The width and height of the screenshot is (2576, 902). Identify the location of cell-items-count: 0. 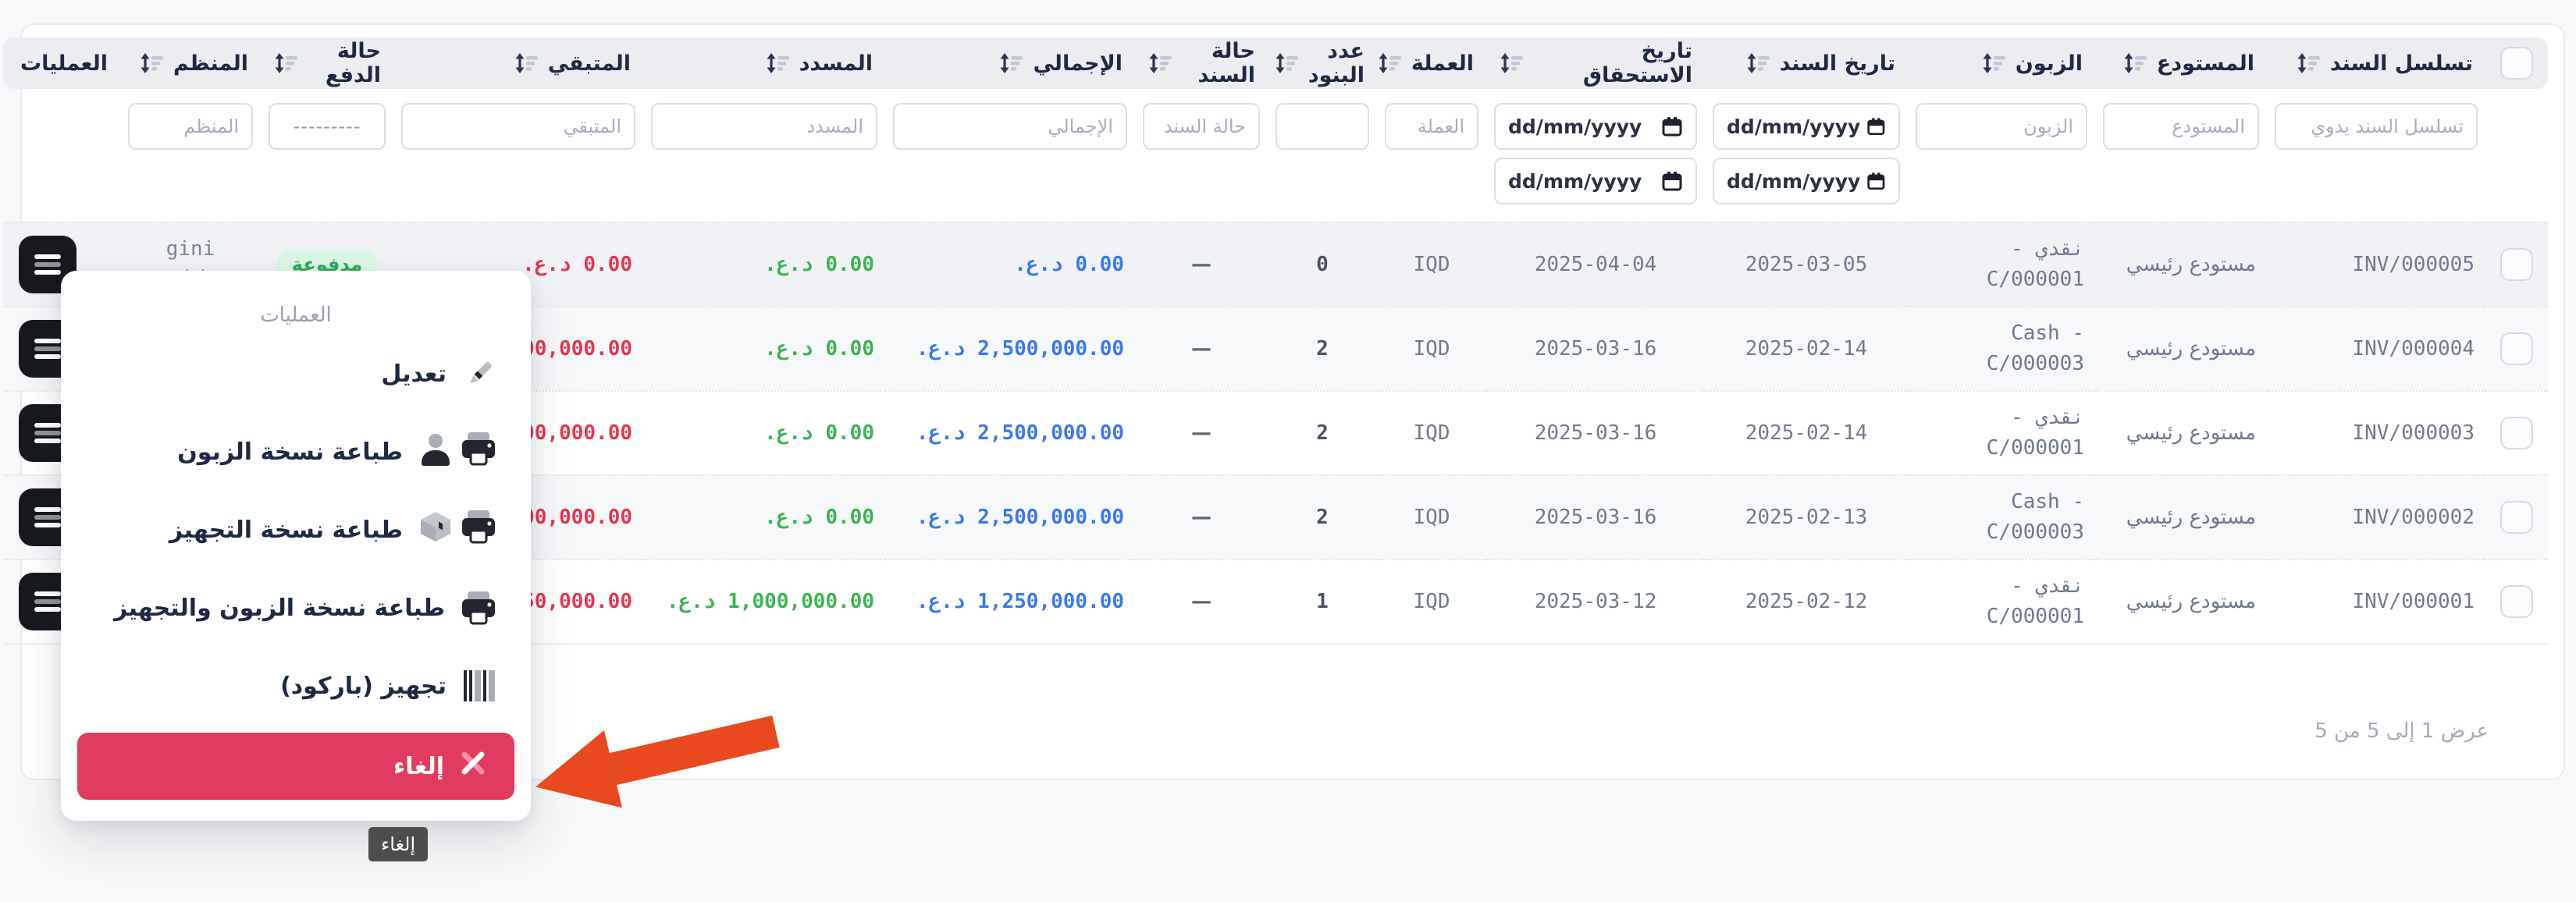
(1322, 264).